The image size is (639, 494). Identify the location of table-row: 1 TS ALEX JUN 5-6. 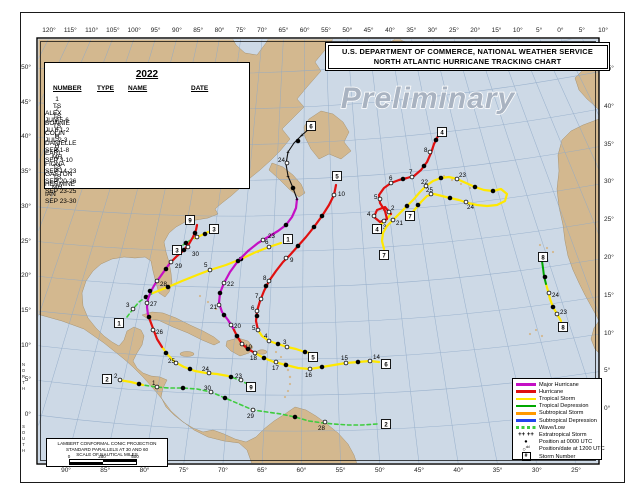
(147, 110).